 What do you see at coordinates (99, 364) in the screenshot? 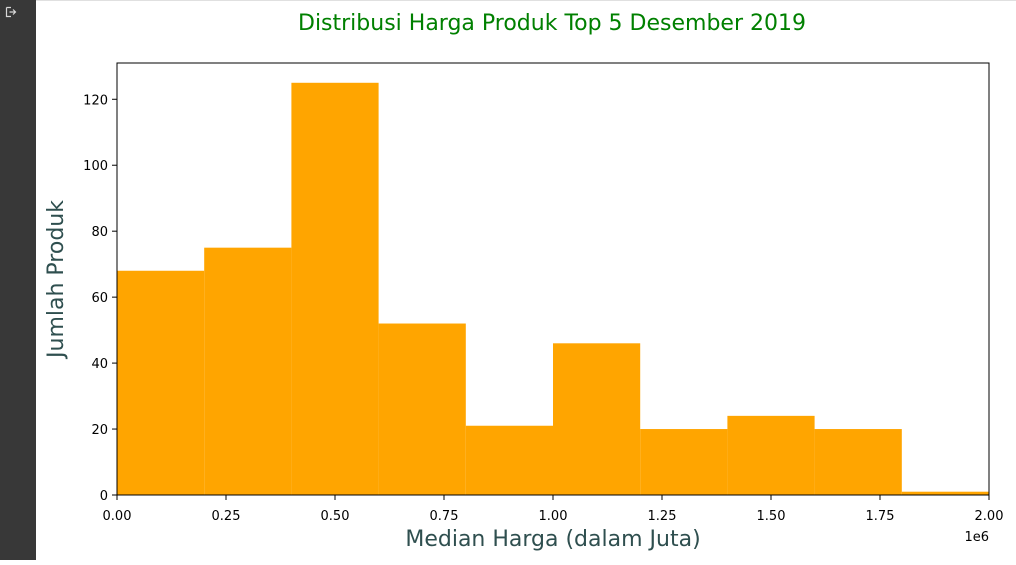
I see `y-tick-label: 40` at bounding box center [99, 364].